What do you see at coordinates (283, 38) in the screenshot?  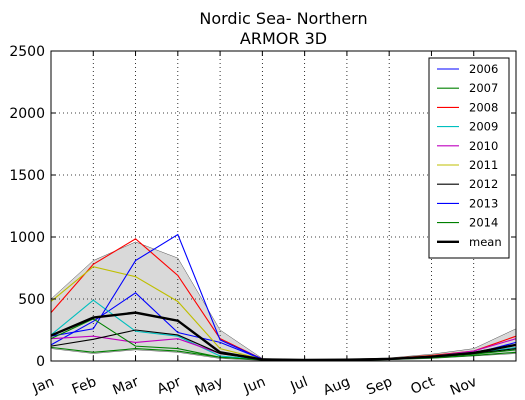 I see `chart-title-line-2: ARMOR 3D` at bounding box center [283, 38].